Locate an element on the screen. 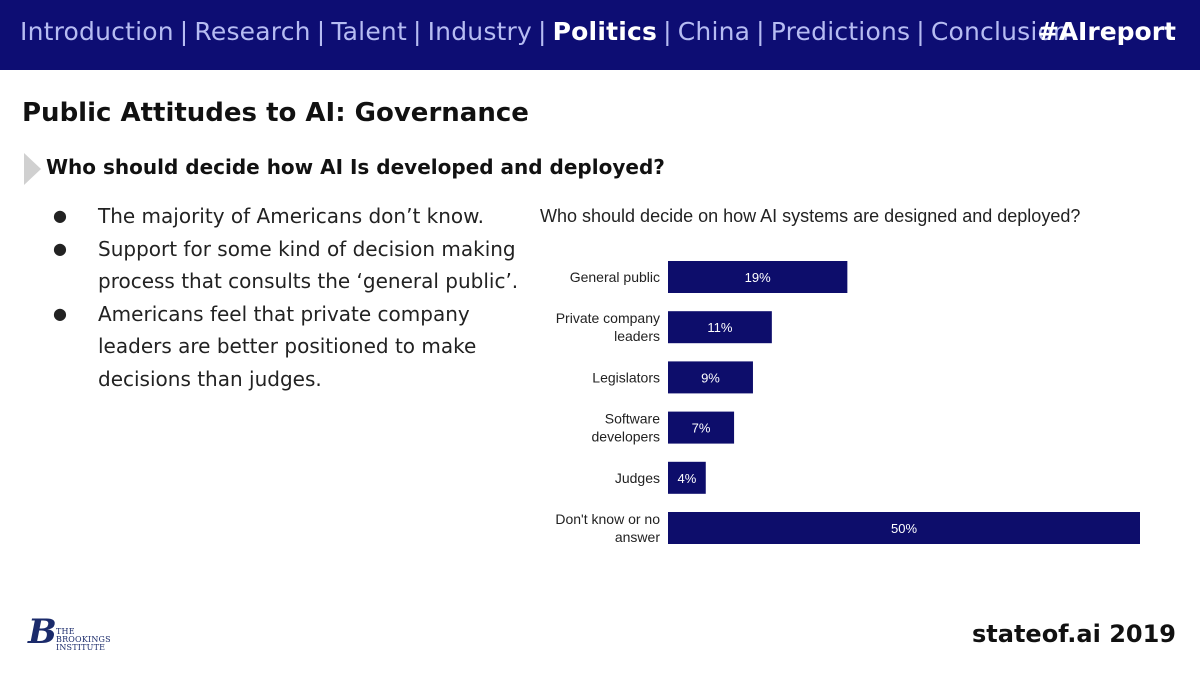 The image size is (1200, 675). nav-item-talent: Talent is located at coordinates (369, 31).